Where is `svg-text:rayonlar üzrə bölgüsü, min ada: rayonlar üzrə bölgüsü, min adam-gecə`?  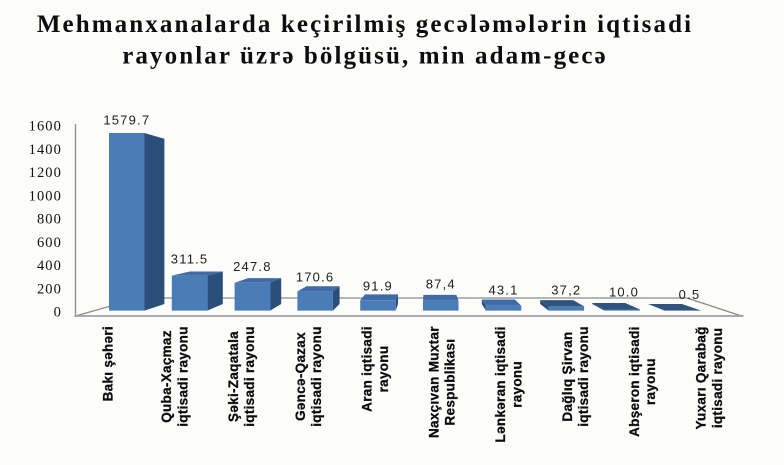 svg-text:rayonlar üzrə bölgüsü, min ada: rayonlar üzrə bölgüsü, min adam-gecə is located at coordinates (365, 56).